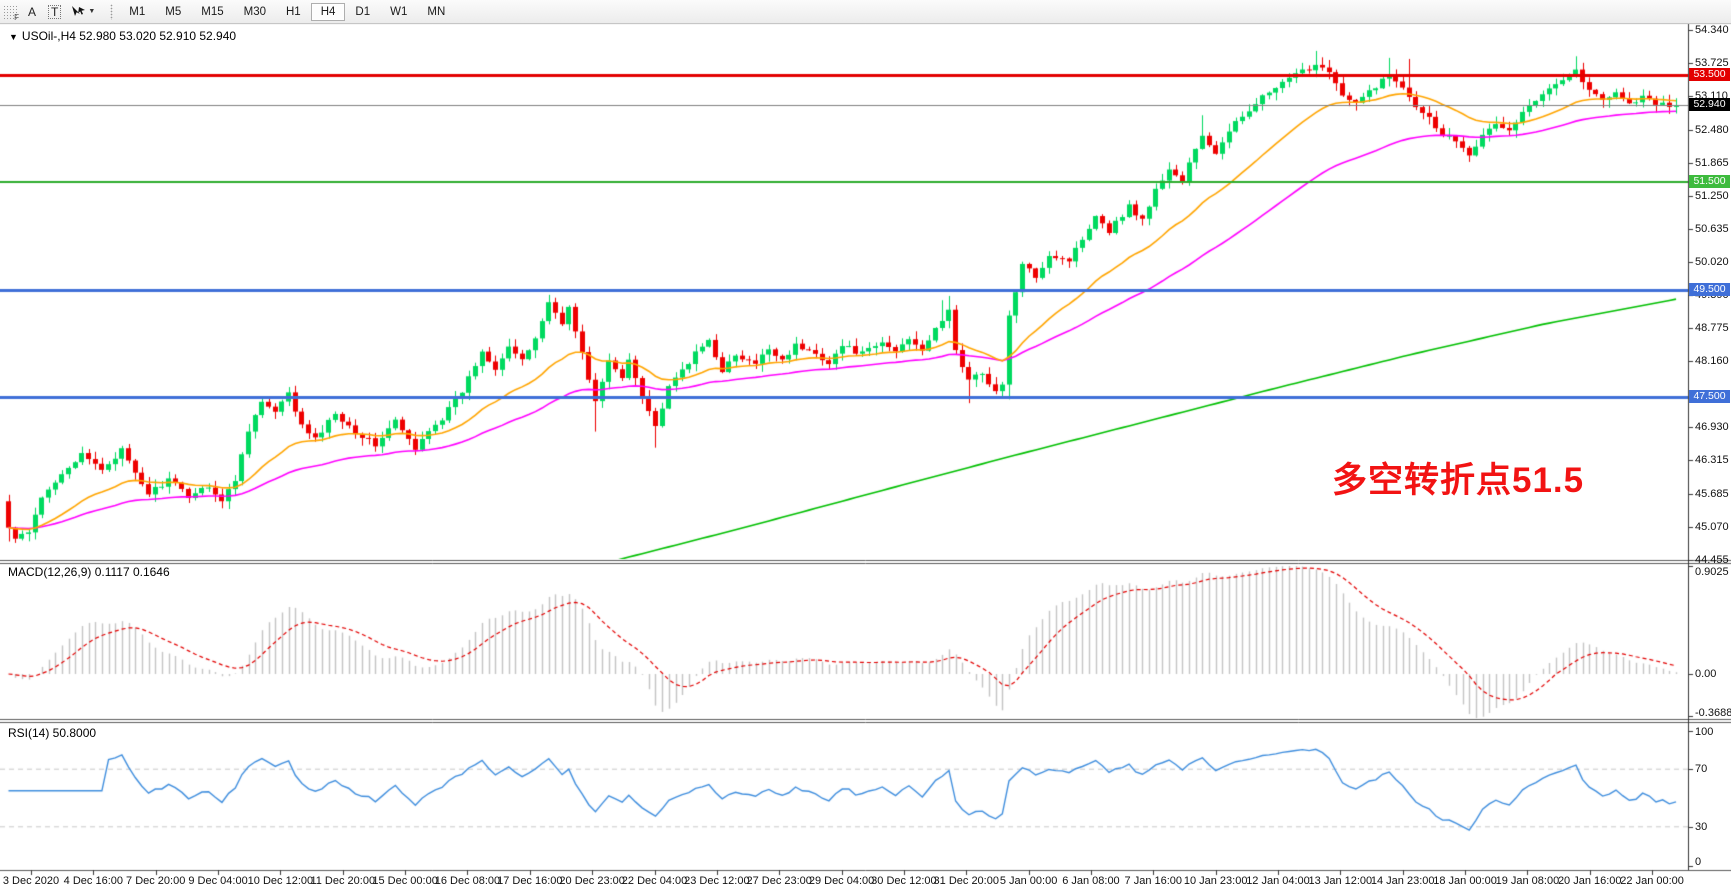  What do you see at coordinates (1458, 480) in the screenshot?
I see `chart-annotation: 多空转折点51.5` at bounding box center [1458, 480].